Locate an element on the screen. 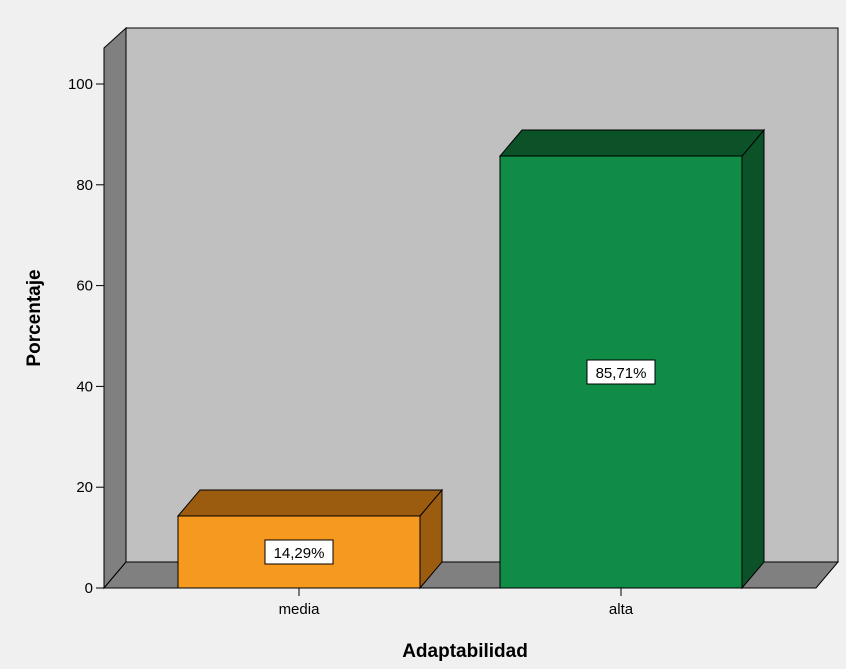  data-label-text: 85,71% is located at coordinates (621, 373).